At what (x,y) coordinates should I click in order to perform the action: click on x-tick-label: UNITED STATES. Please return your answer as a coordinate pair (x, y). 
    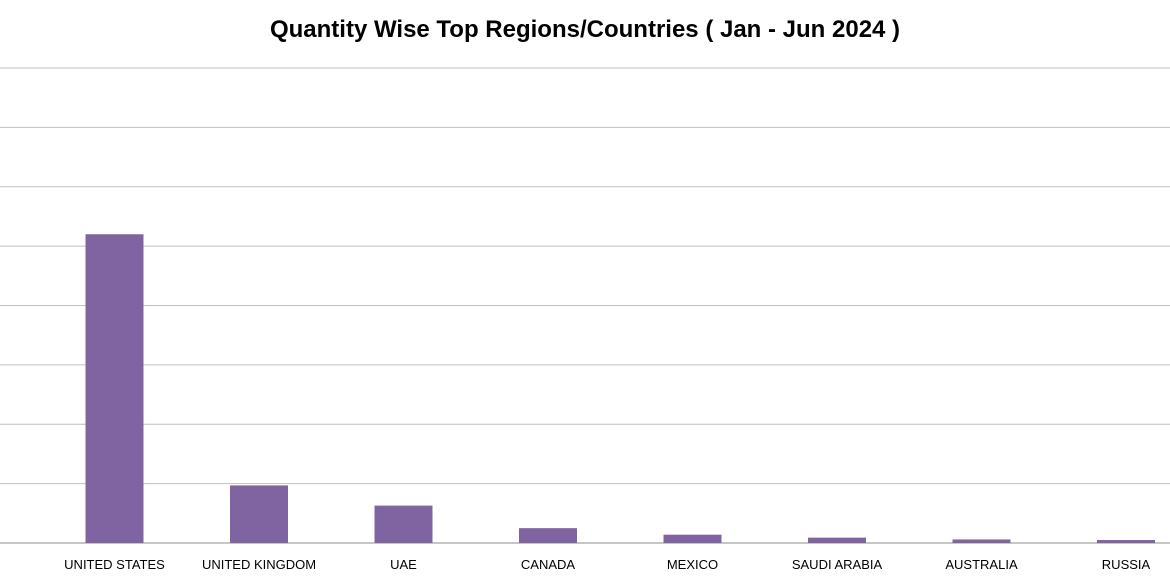
    Looking at the image, I should click on (114, 564).